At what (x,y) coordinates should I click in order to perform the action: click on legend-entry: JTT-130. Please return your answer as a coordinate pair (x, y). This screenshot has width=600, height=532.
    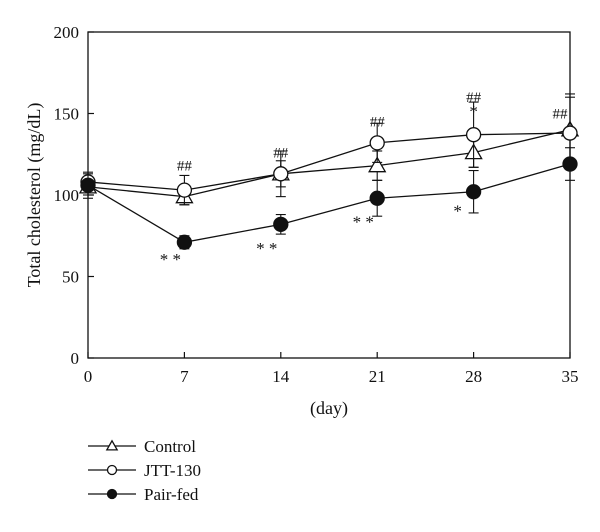
    Looking at the image, I should click on (144, 470).